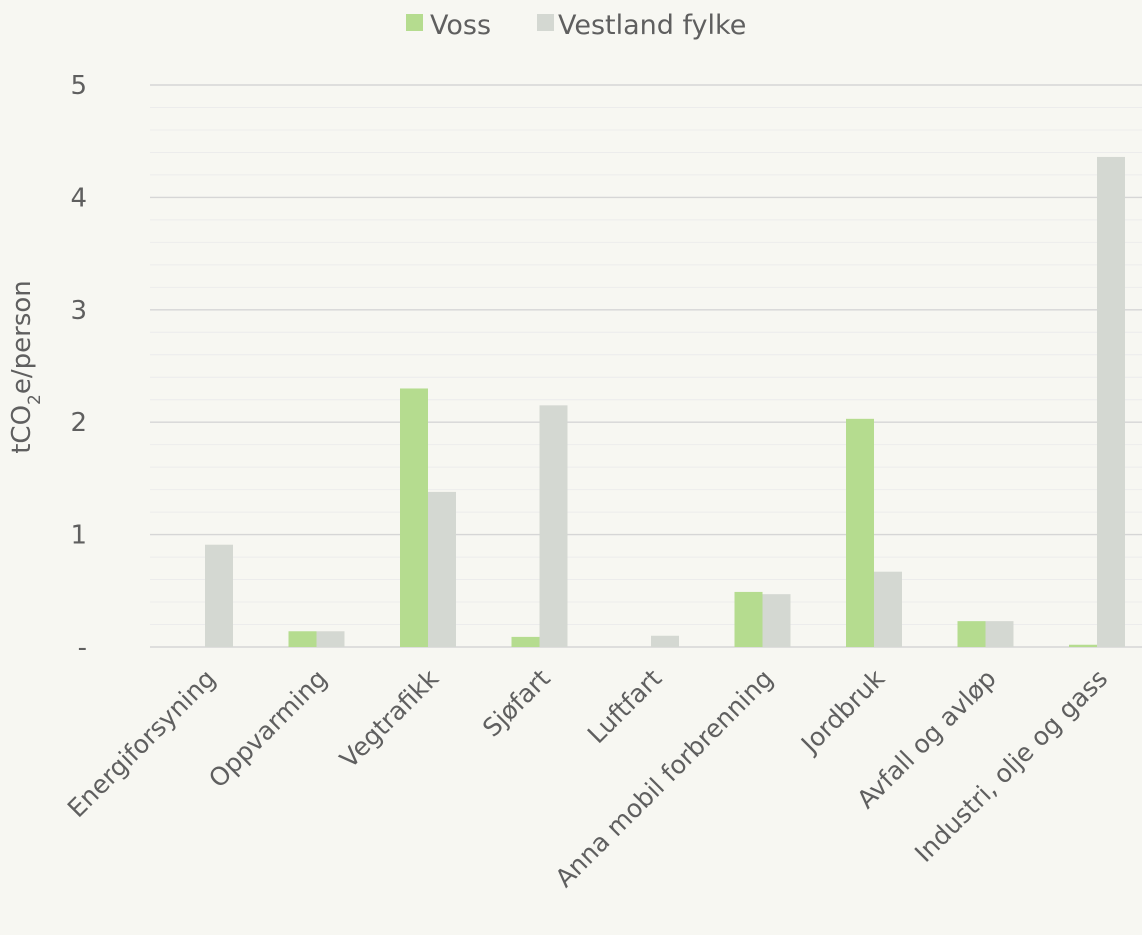 Image resolution: width=1142 pixels, height=935 pixels. Describe the element at coordinates (78, 311) in the screenshot. I see `y-tick-label: 3` at that location.